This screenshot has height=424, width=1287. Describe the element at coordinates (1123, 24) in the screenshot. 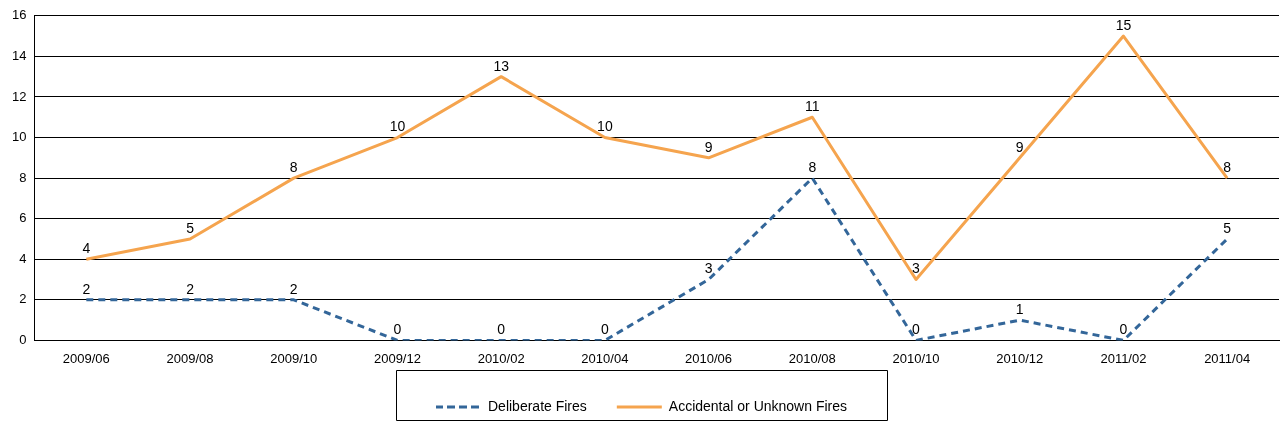

I see `data-label: 15` at that location.